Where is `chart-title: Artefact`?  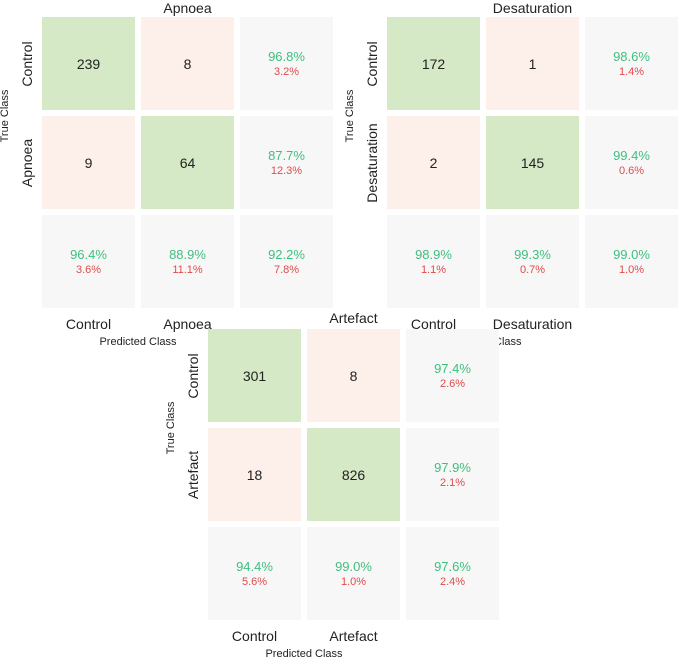 chart-title: Artefact is located at coordinates (353, 318).